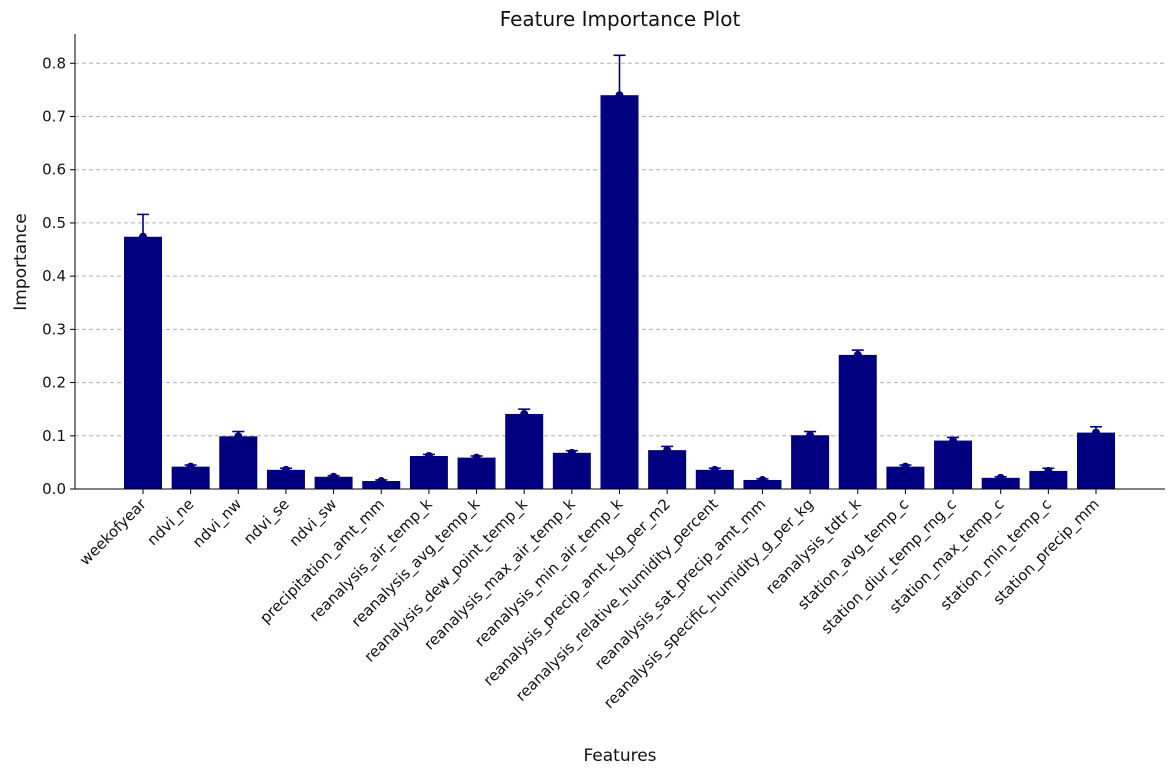 Image resolution: width=1175 pixels, height=775 pixels. What do you see at coordinates (217, 523) in the screenshot?
I see `x-tick-label: ndvi_nw` at bounding box center [217, 523].